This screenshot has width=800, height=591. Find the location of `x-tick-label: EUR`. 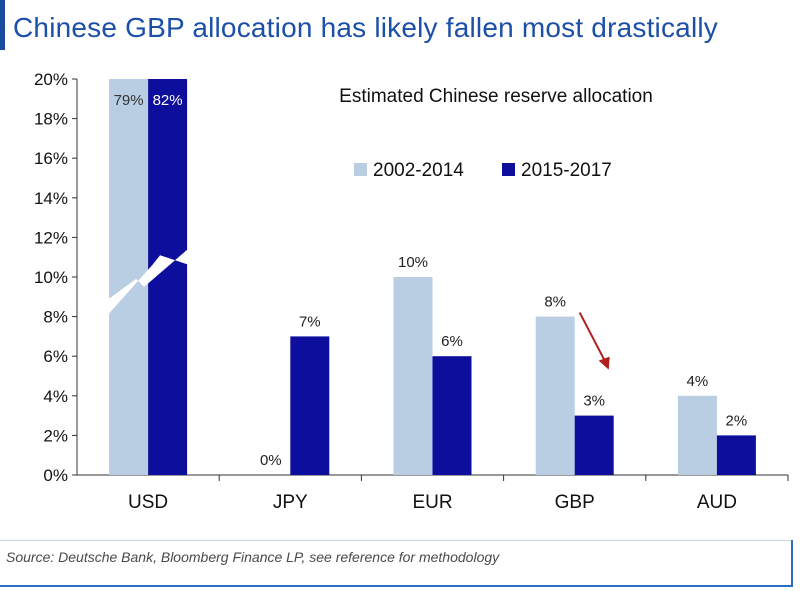

x-tick-label: EUR is located at coordinates (432, 502).